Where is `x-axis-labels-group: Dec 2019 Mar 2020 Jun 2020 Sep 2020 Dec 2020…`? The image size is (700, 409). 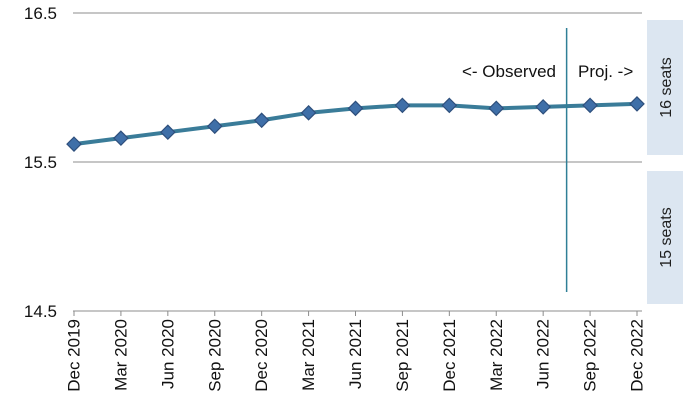
x-axis-labels-group: Dec 2019 Mar 2020 Jun 2020 Sep 2020 Dec 2020… is located at coordinates (356, 355).